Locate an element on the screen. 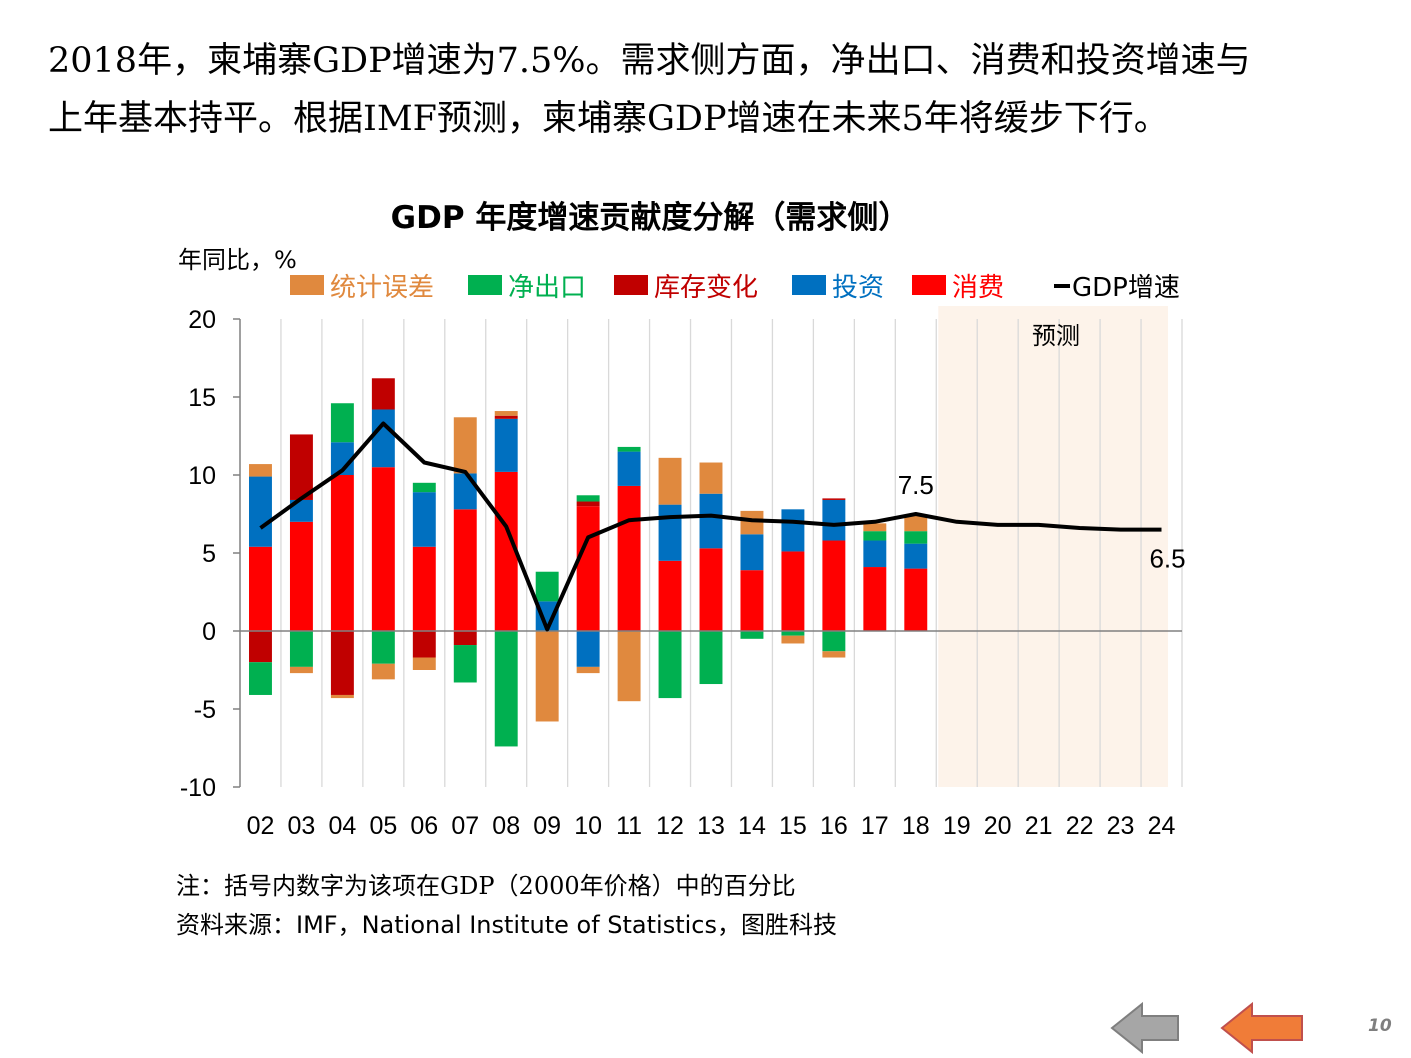  bar-净出口-02 is located at coordinates (260, 678).